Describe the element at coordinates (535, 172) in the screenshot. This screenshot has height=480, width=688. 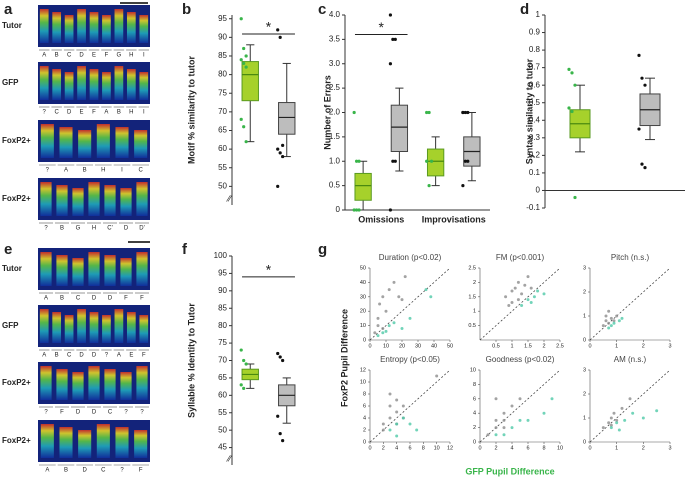
I see `y-tick-label: 0.1` at that location.